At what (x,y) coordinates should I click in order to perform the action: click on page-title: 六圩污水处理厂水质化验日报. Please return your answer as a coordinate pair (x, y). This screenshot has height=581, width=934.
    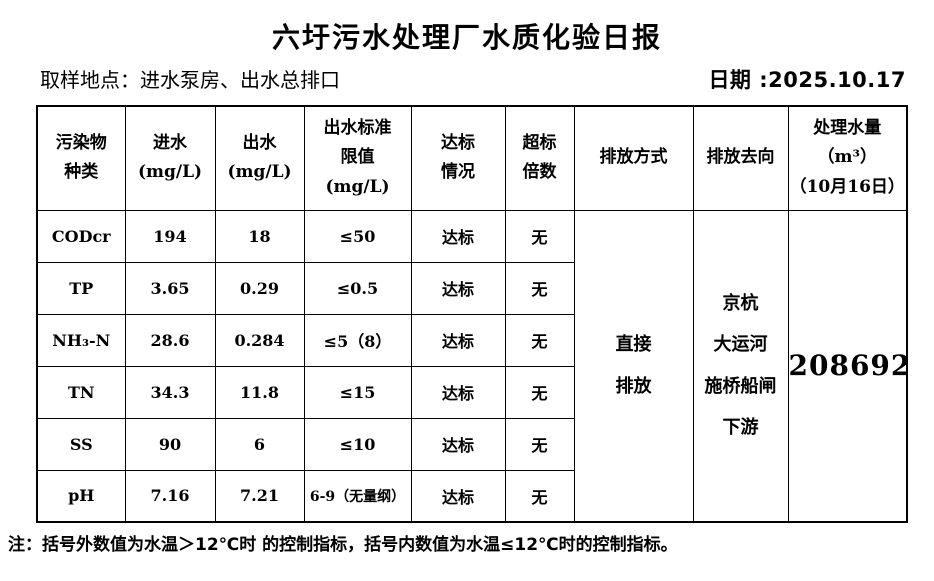
    Looking at the image, I should click on (466, 37).